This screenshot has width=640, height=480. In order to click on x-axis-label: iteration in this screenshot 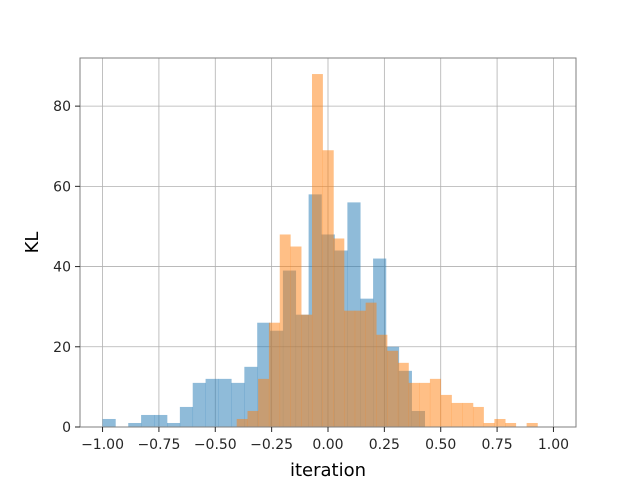, I will do `click(328, 470)`.